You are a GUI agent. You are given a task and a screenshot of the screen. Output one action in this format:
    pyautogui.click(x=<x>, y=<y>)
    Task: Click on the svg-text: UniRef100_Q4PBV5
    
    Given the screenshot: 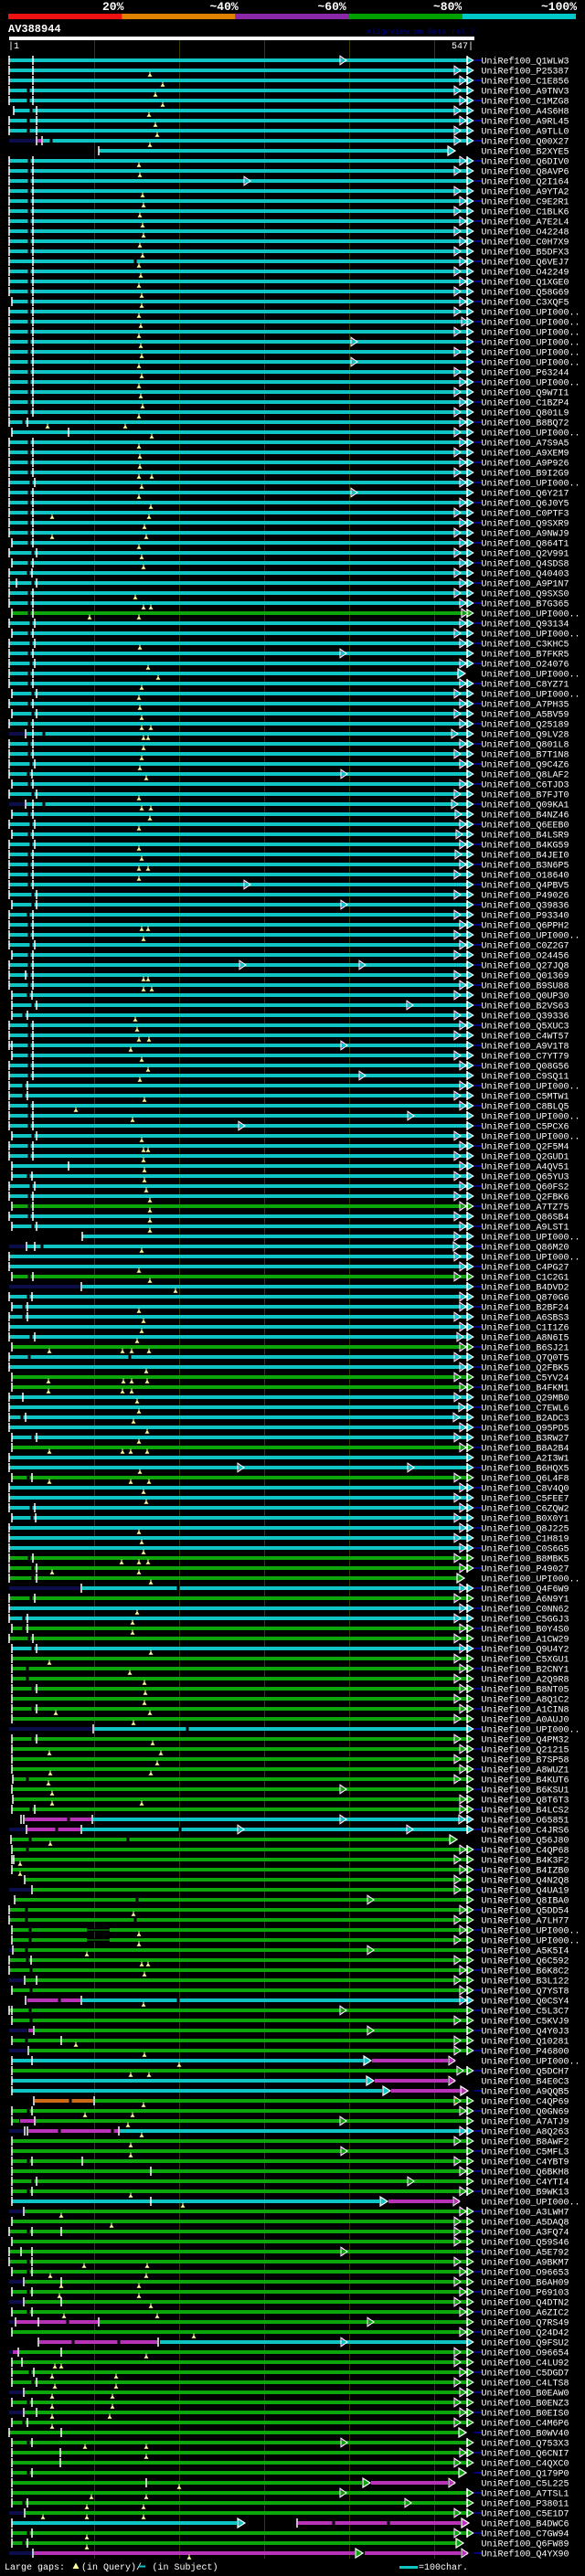 What is the action you would take?
    pyautogui.click(x=525, y=885)
    